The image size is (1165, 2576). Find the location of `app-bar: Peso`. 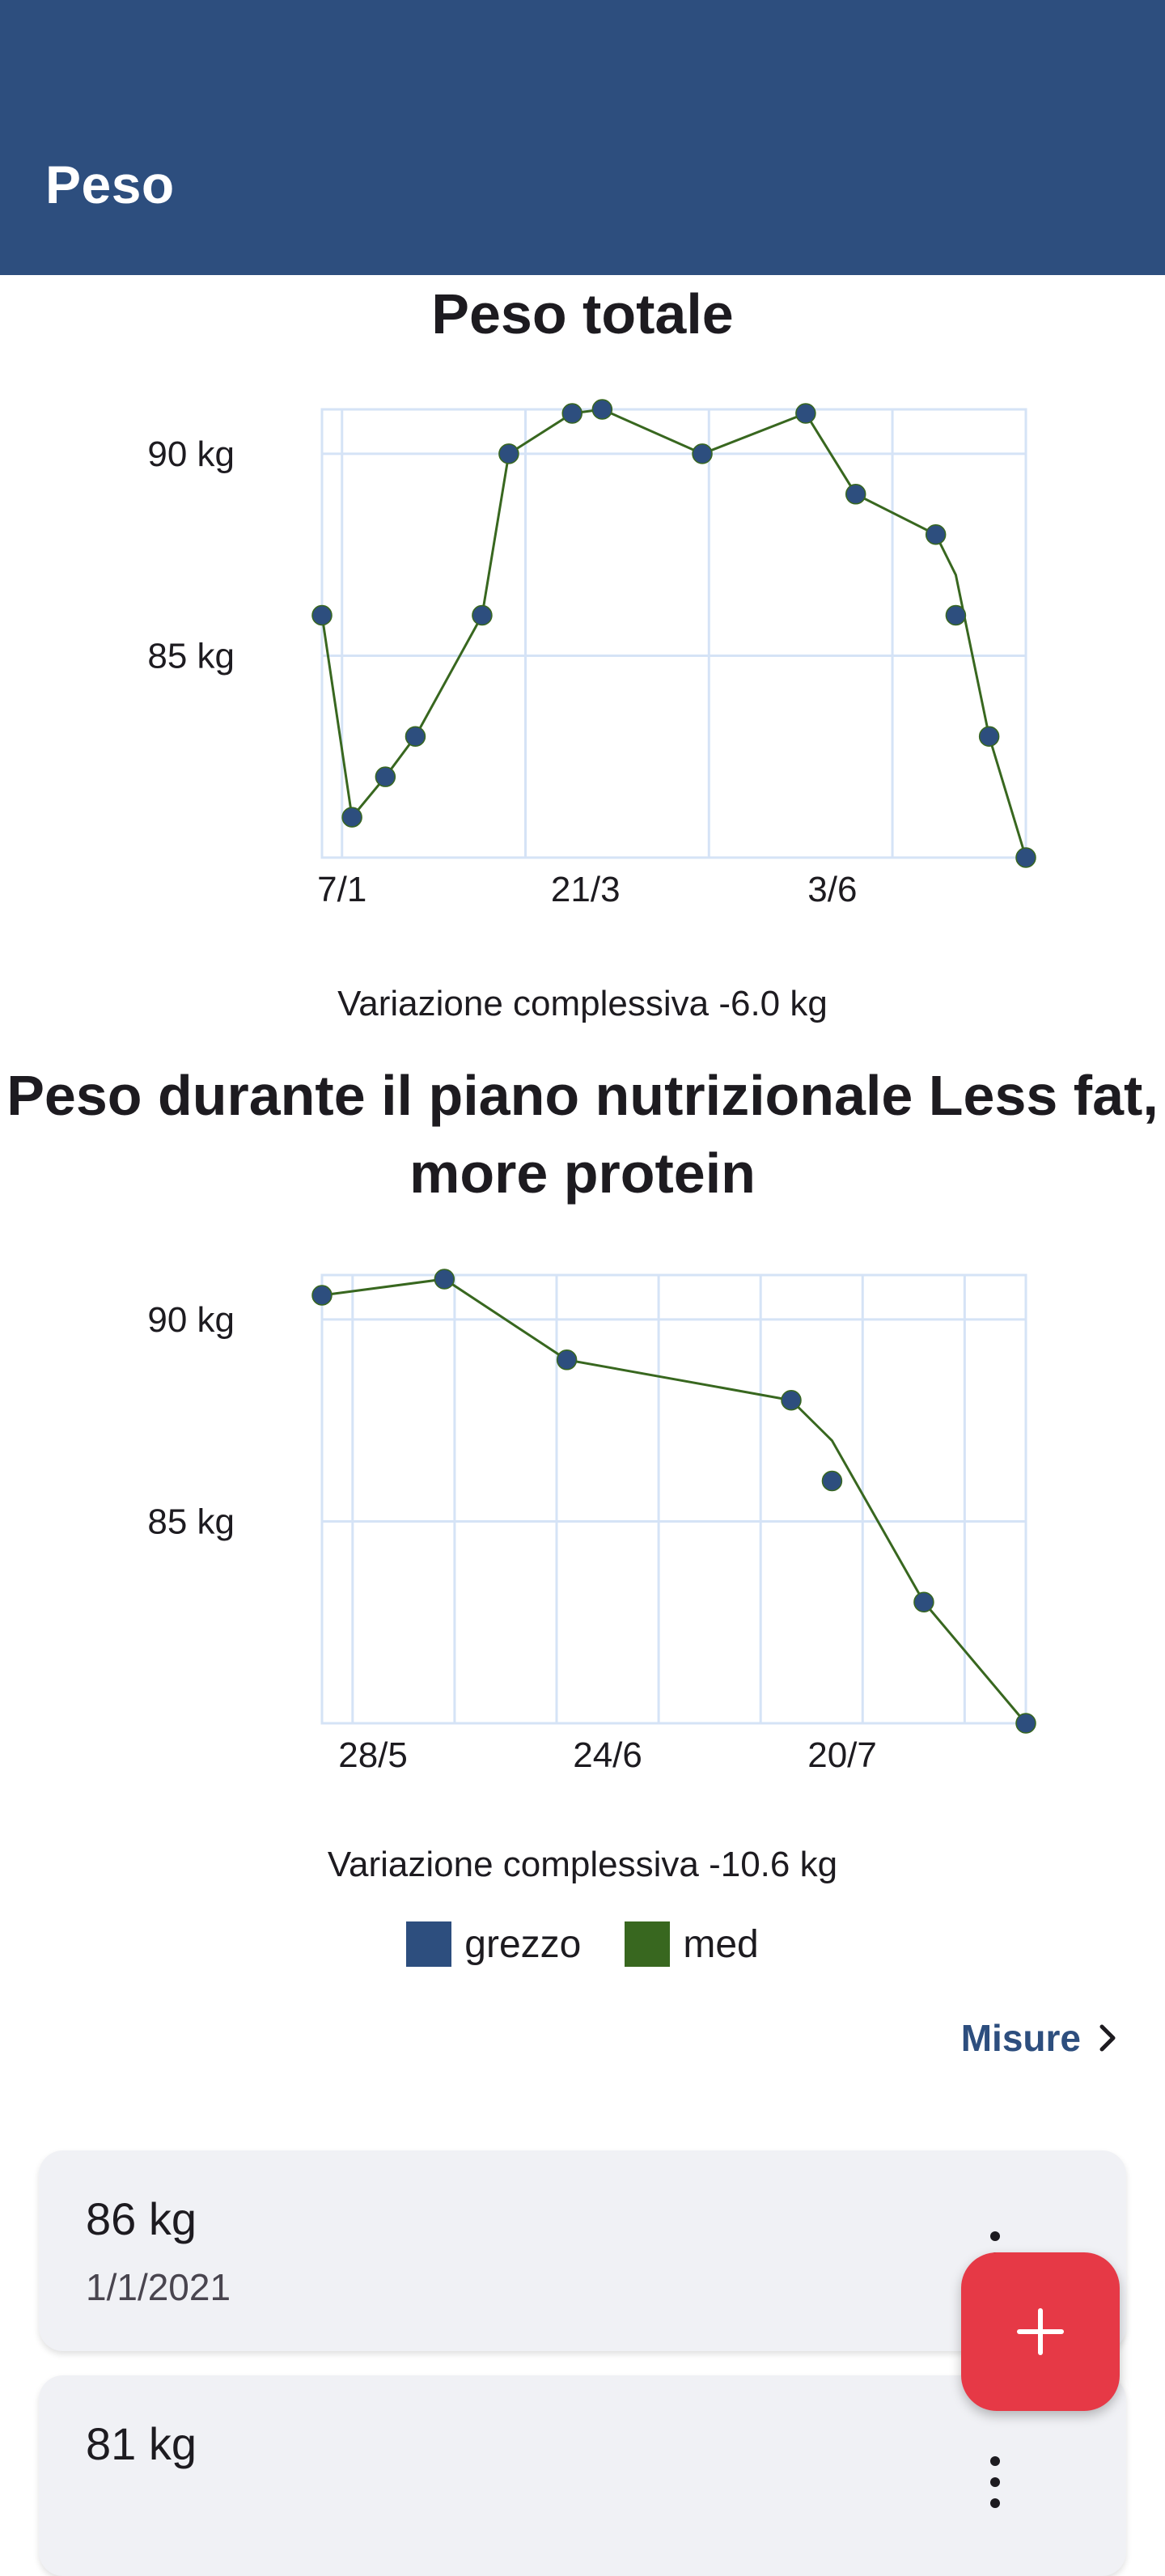

app-bar: Peso is located at coordinates (583, 137).